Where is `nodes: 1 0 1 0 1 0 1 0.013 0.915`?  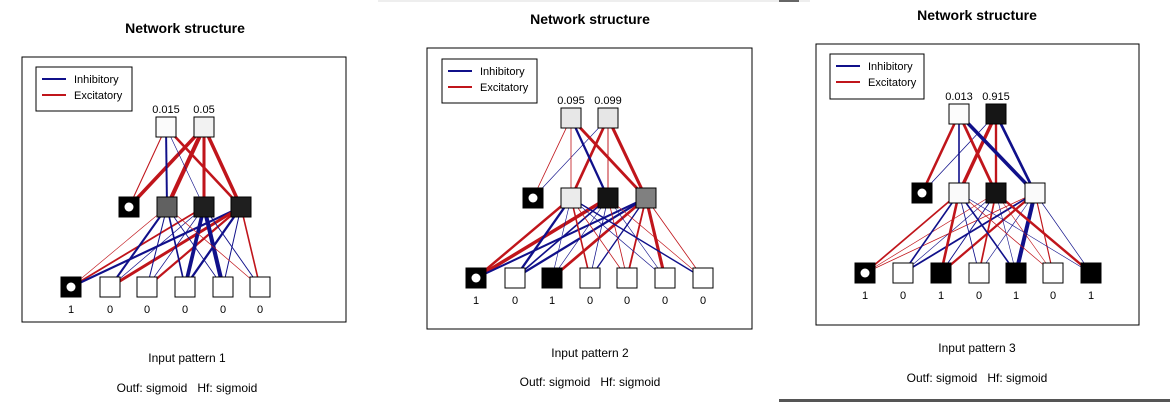 nodes: 1 0 1 0 1 0 1 0.013 0.915 is located at coordinates (978, 196).